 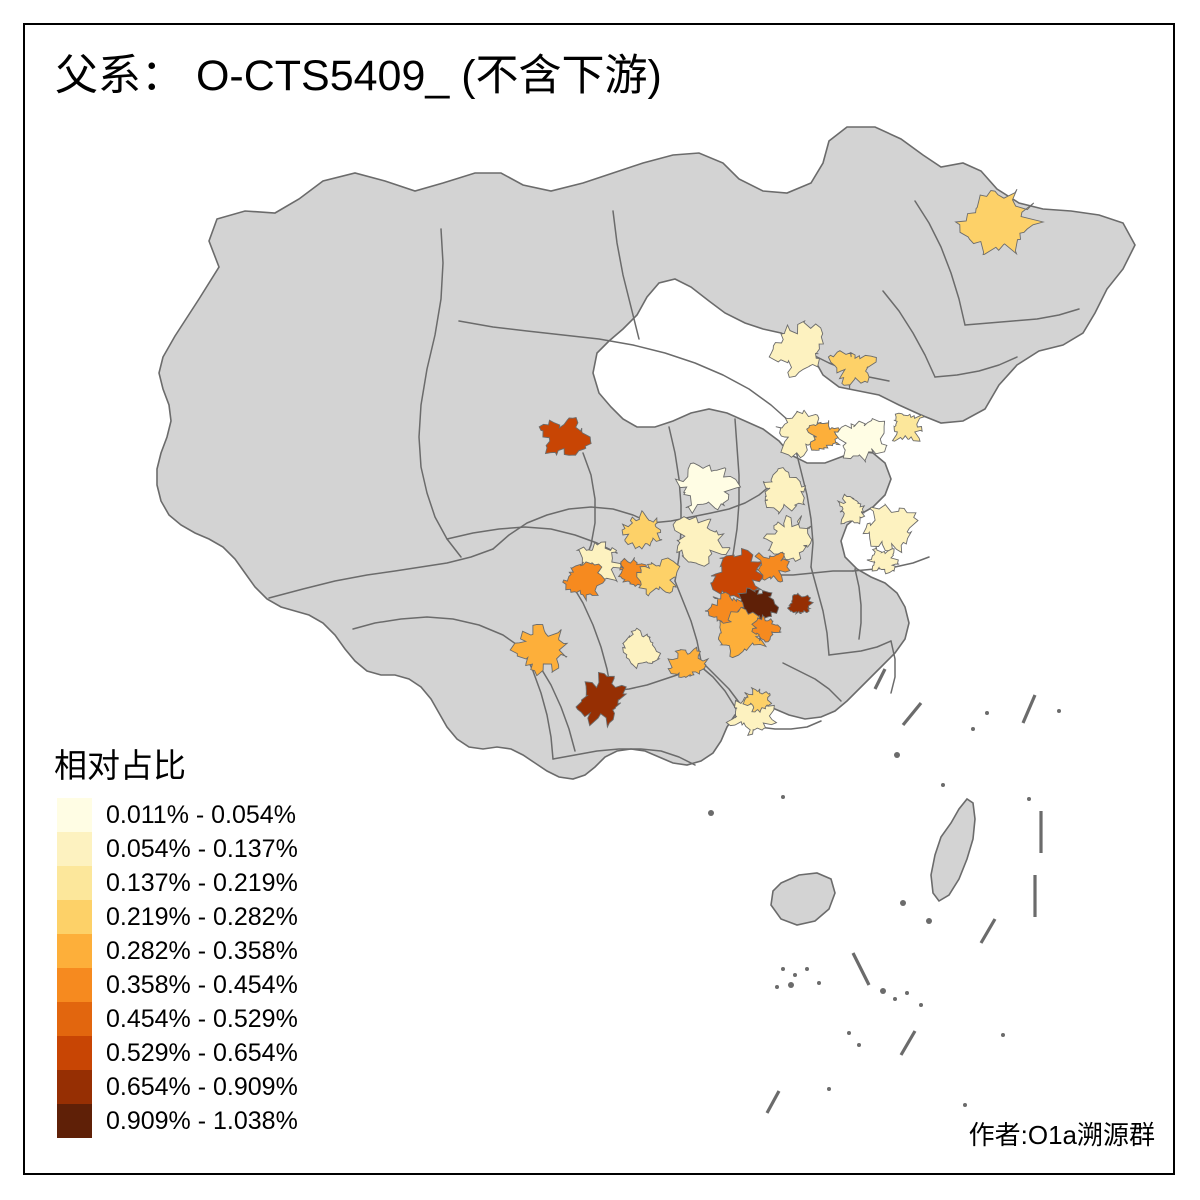 What do you see at coordinates (215, 1019) in the screenshot?
I see `legend-row: 0.454% - 0.529%` at bounding box center [215, 1019].